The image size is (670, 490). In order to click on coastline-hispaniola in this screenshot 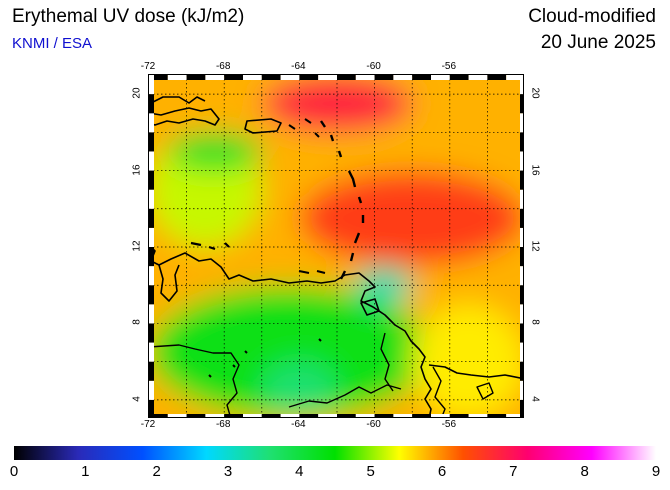, I will do `click(184, 116)`.